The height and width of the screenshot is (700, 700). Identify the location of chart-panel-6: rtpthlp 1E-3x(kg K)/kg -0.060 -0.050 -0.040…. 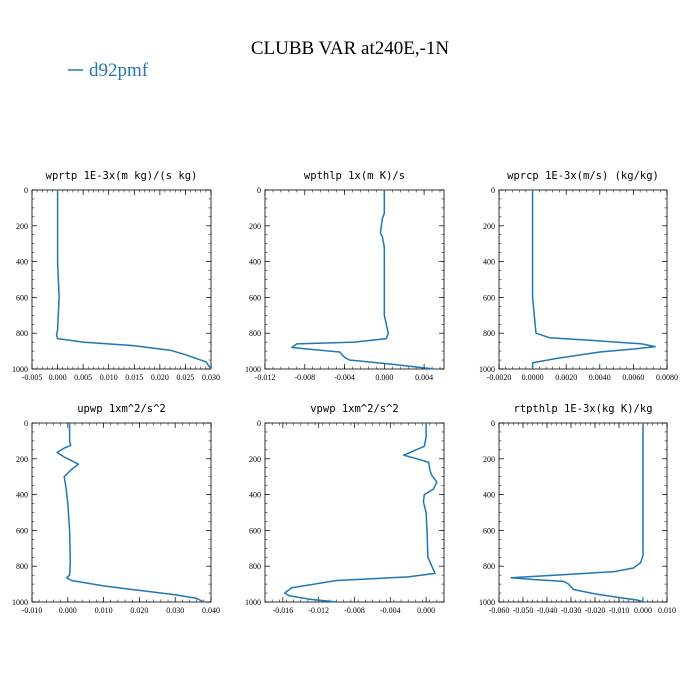
(577, 509).